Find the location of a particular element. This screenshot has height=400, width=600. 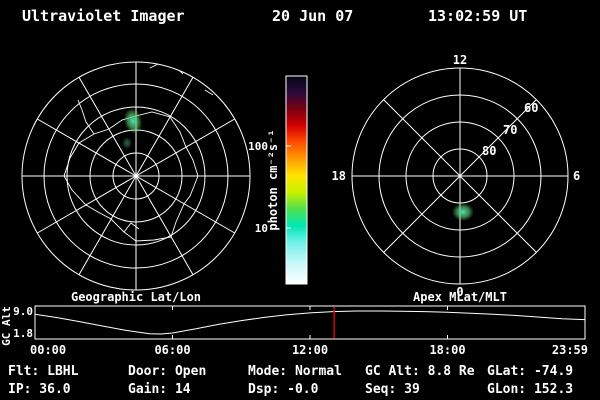

time-tick-1800: 18:00 is located at coordinates (447, 350).